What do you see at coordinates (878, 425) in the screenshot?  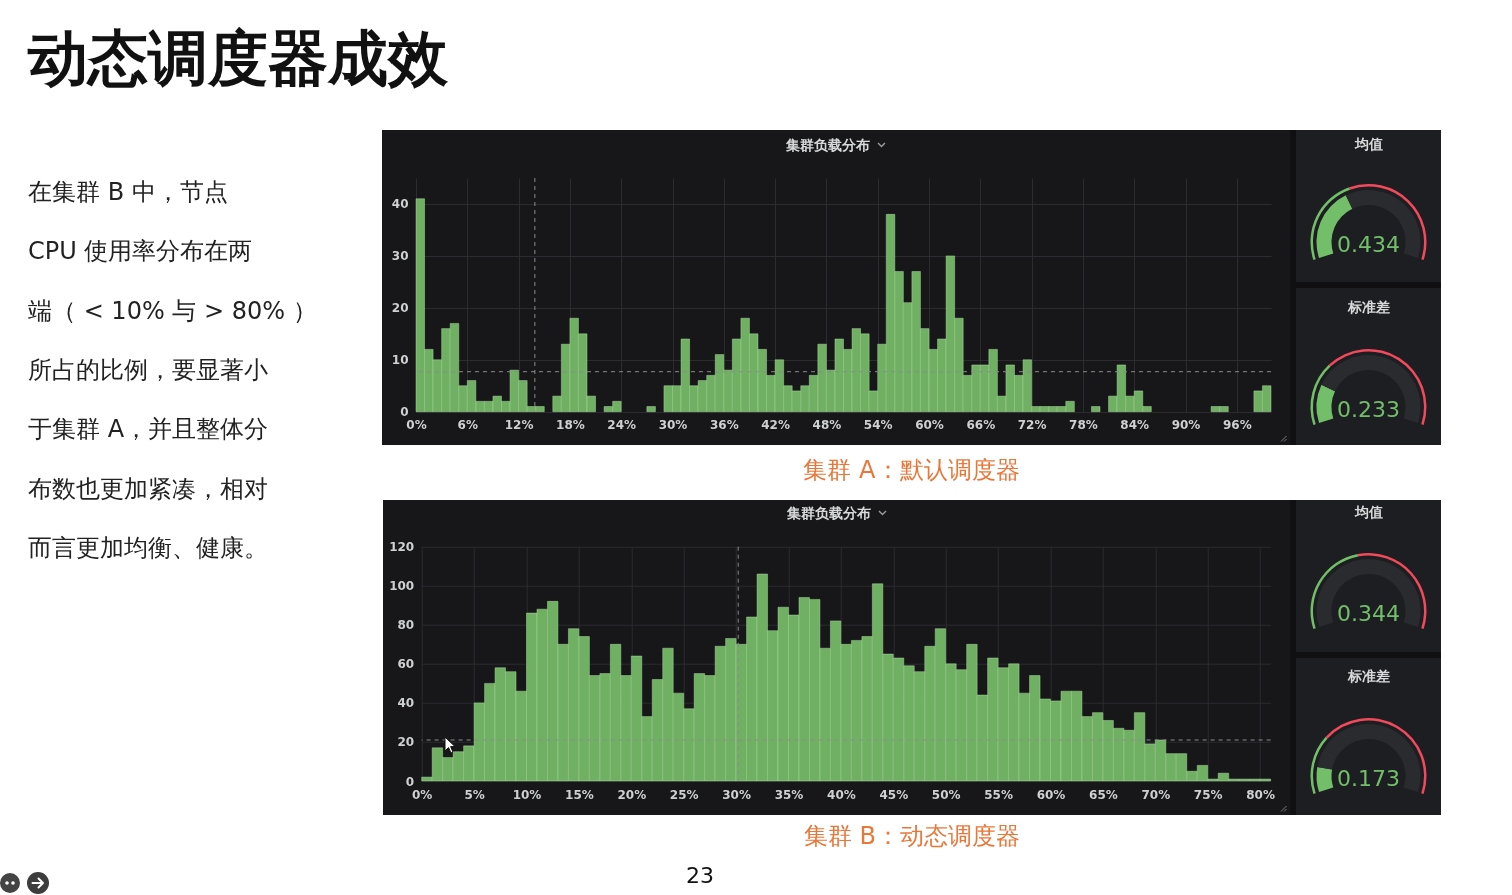 I see `x-tick-label: 54%` at bounding box center [878, 425].